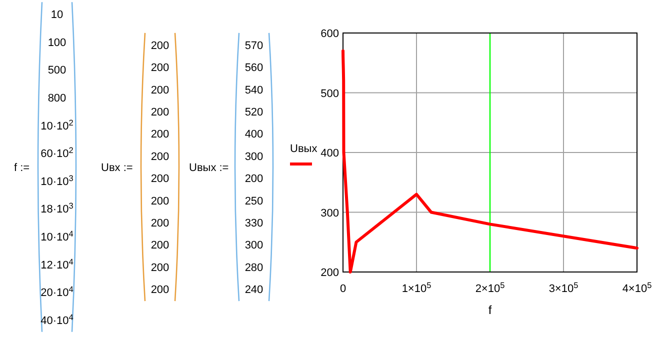  Describe the element at coordinates (57, 180) in the screenshot. I see `text: 10·10$^{3}$` at that location.